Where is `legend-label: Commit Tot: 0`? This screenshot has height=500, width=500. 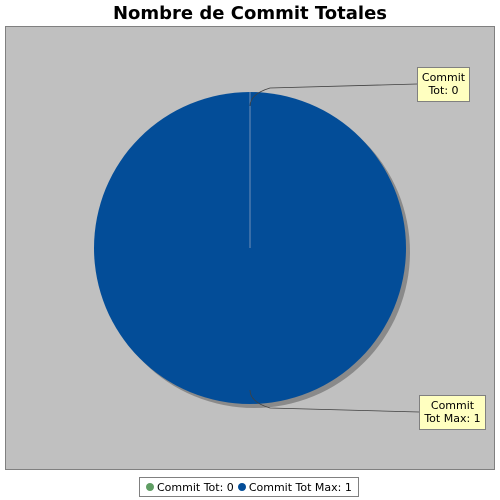 legend-label: Commit Tot: 0 is located at coordinates (195, 487).